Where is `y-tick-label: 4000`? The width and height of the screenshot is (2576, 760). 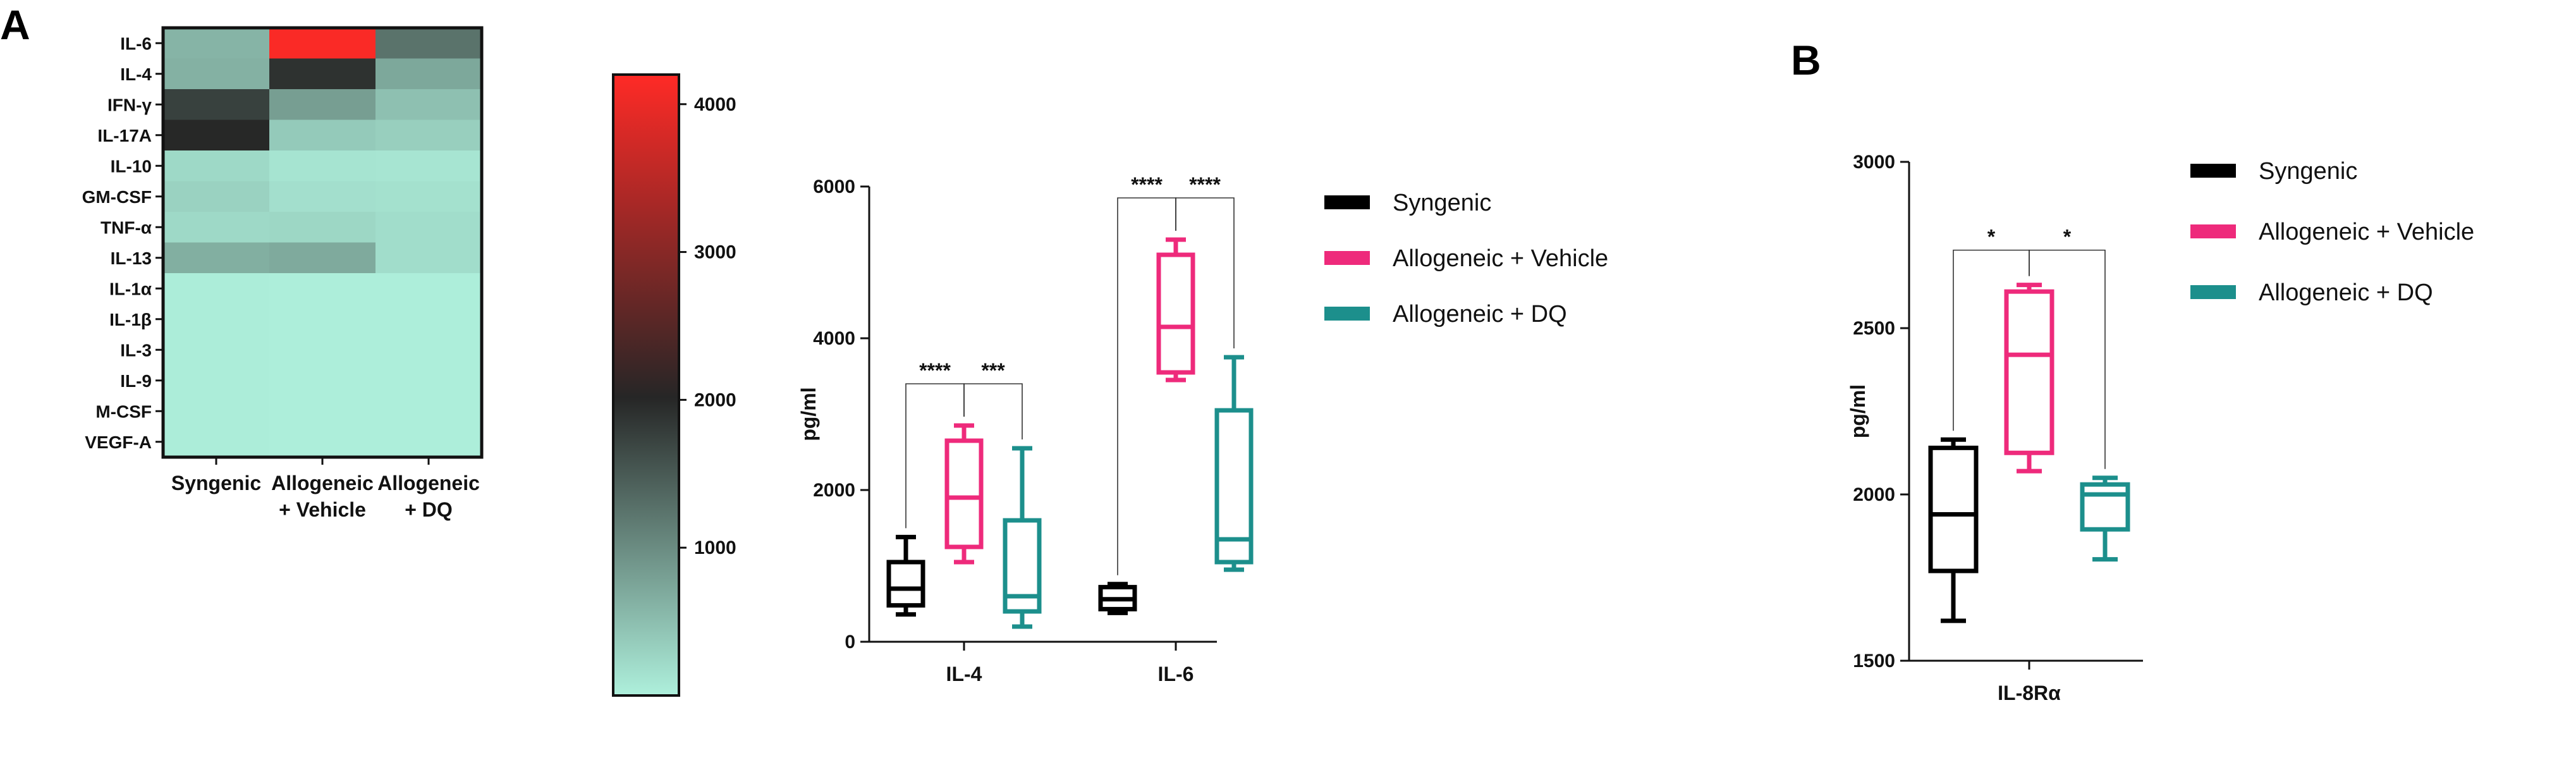 y-tick-label: 4000 is located at coordinates (834, 338).